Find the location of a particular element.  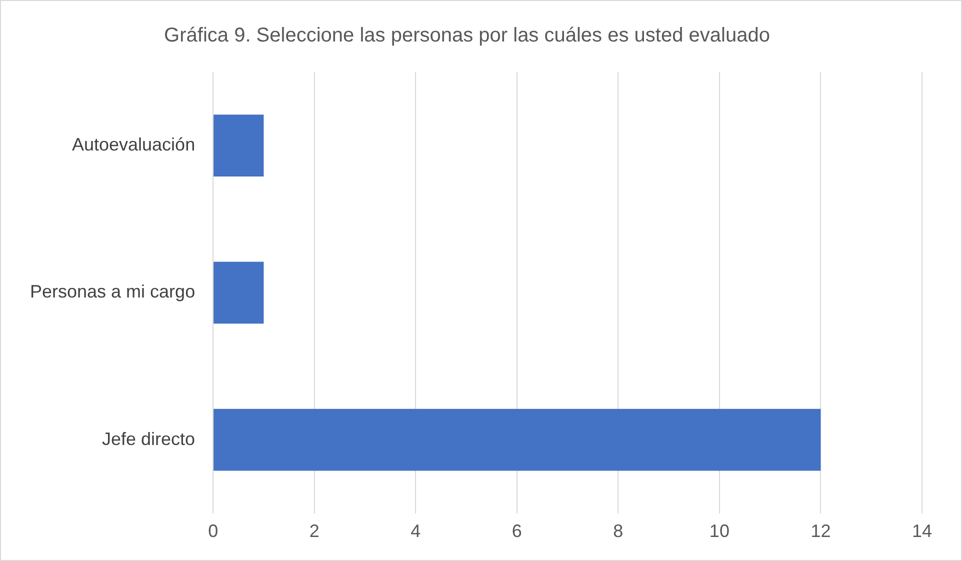

y-tick-label: Jefe directo is located at coordinates (149, 438).